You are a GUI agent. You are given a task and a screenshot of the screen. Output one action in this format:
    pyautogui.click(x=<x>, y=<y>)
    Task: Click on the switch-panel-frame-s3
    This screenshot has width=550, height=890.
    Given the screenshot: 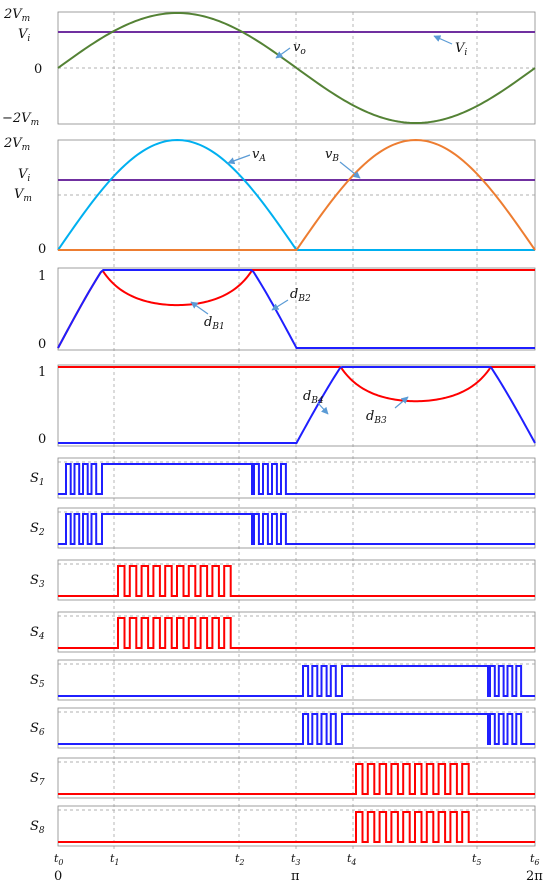 What is the action you would take?
    pyautogui.click(x=296, y=580)
    